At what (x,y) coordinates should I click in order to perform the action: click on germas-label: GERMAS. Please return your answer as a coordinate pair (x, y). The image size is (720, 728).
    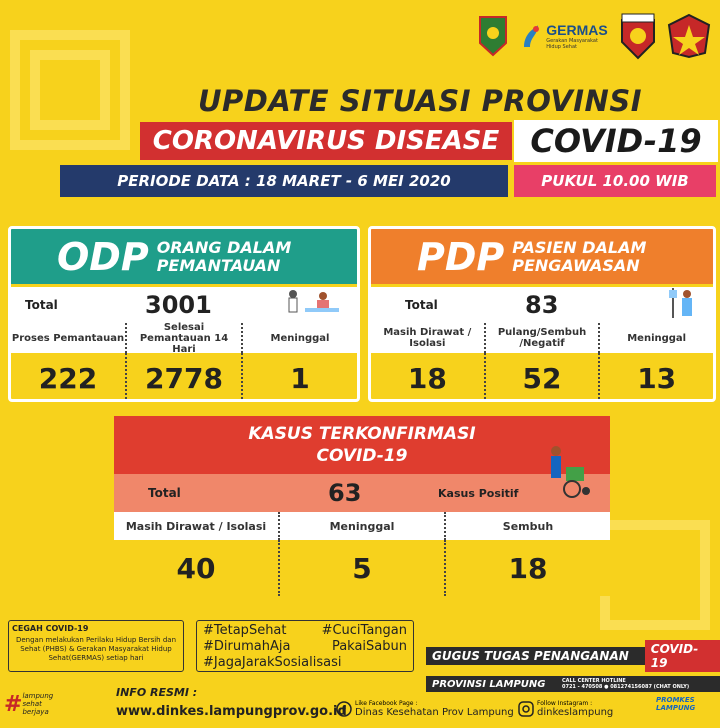
    Looking at the image, I should click on (577, 30).